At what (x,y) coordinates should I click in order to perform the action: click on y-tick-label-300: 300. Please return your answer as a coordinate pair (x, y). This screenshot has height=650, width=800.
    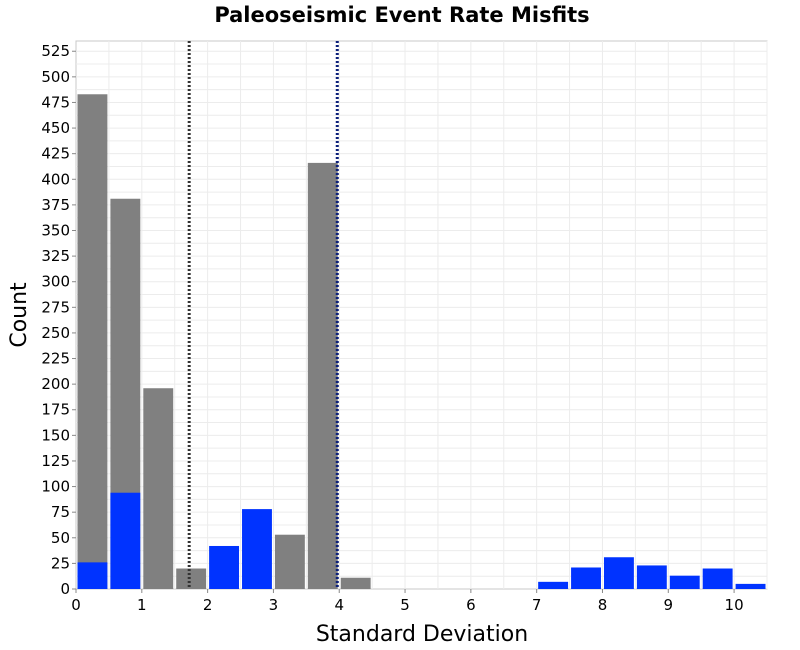
    Looking at the image, I should click on (55, 282).